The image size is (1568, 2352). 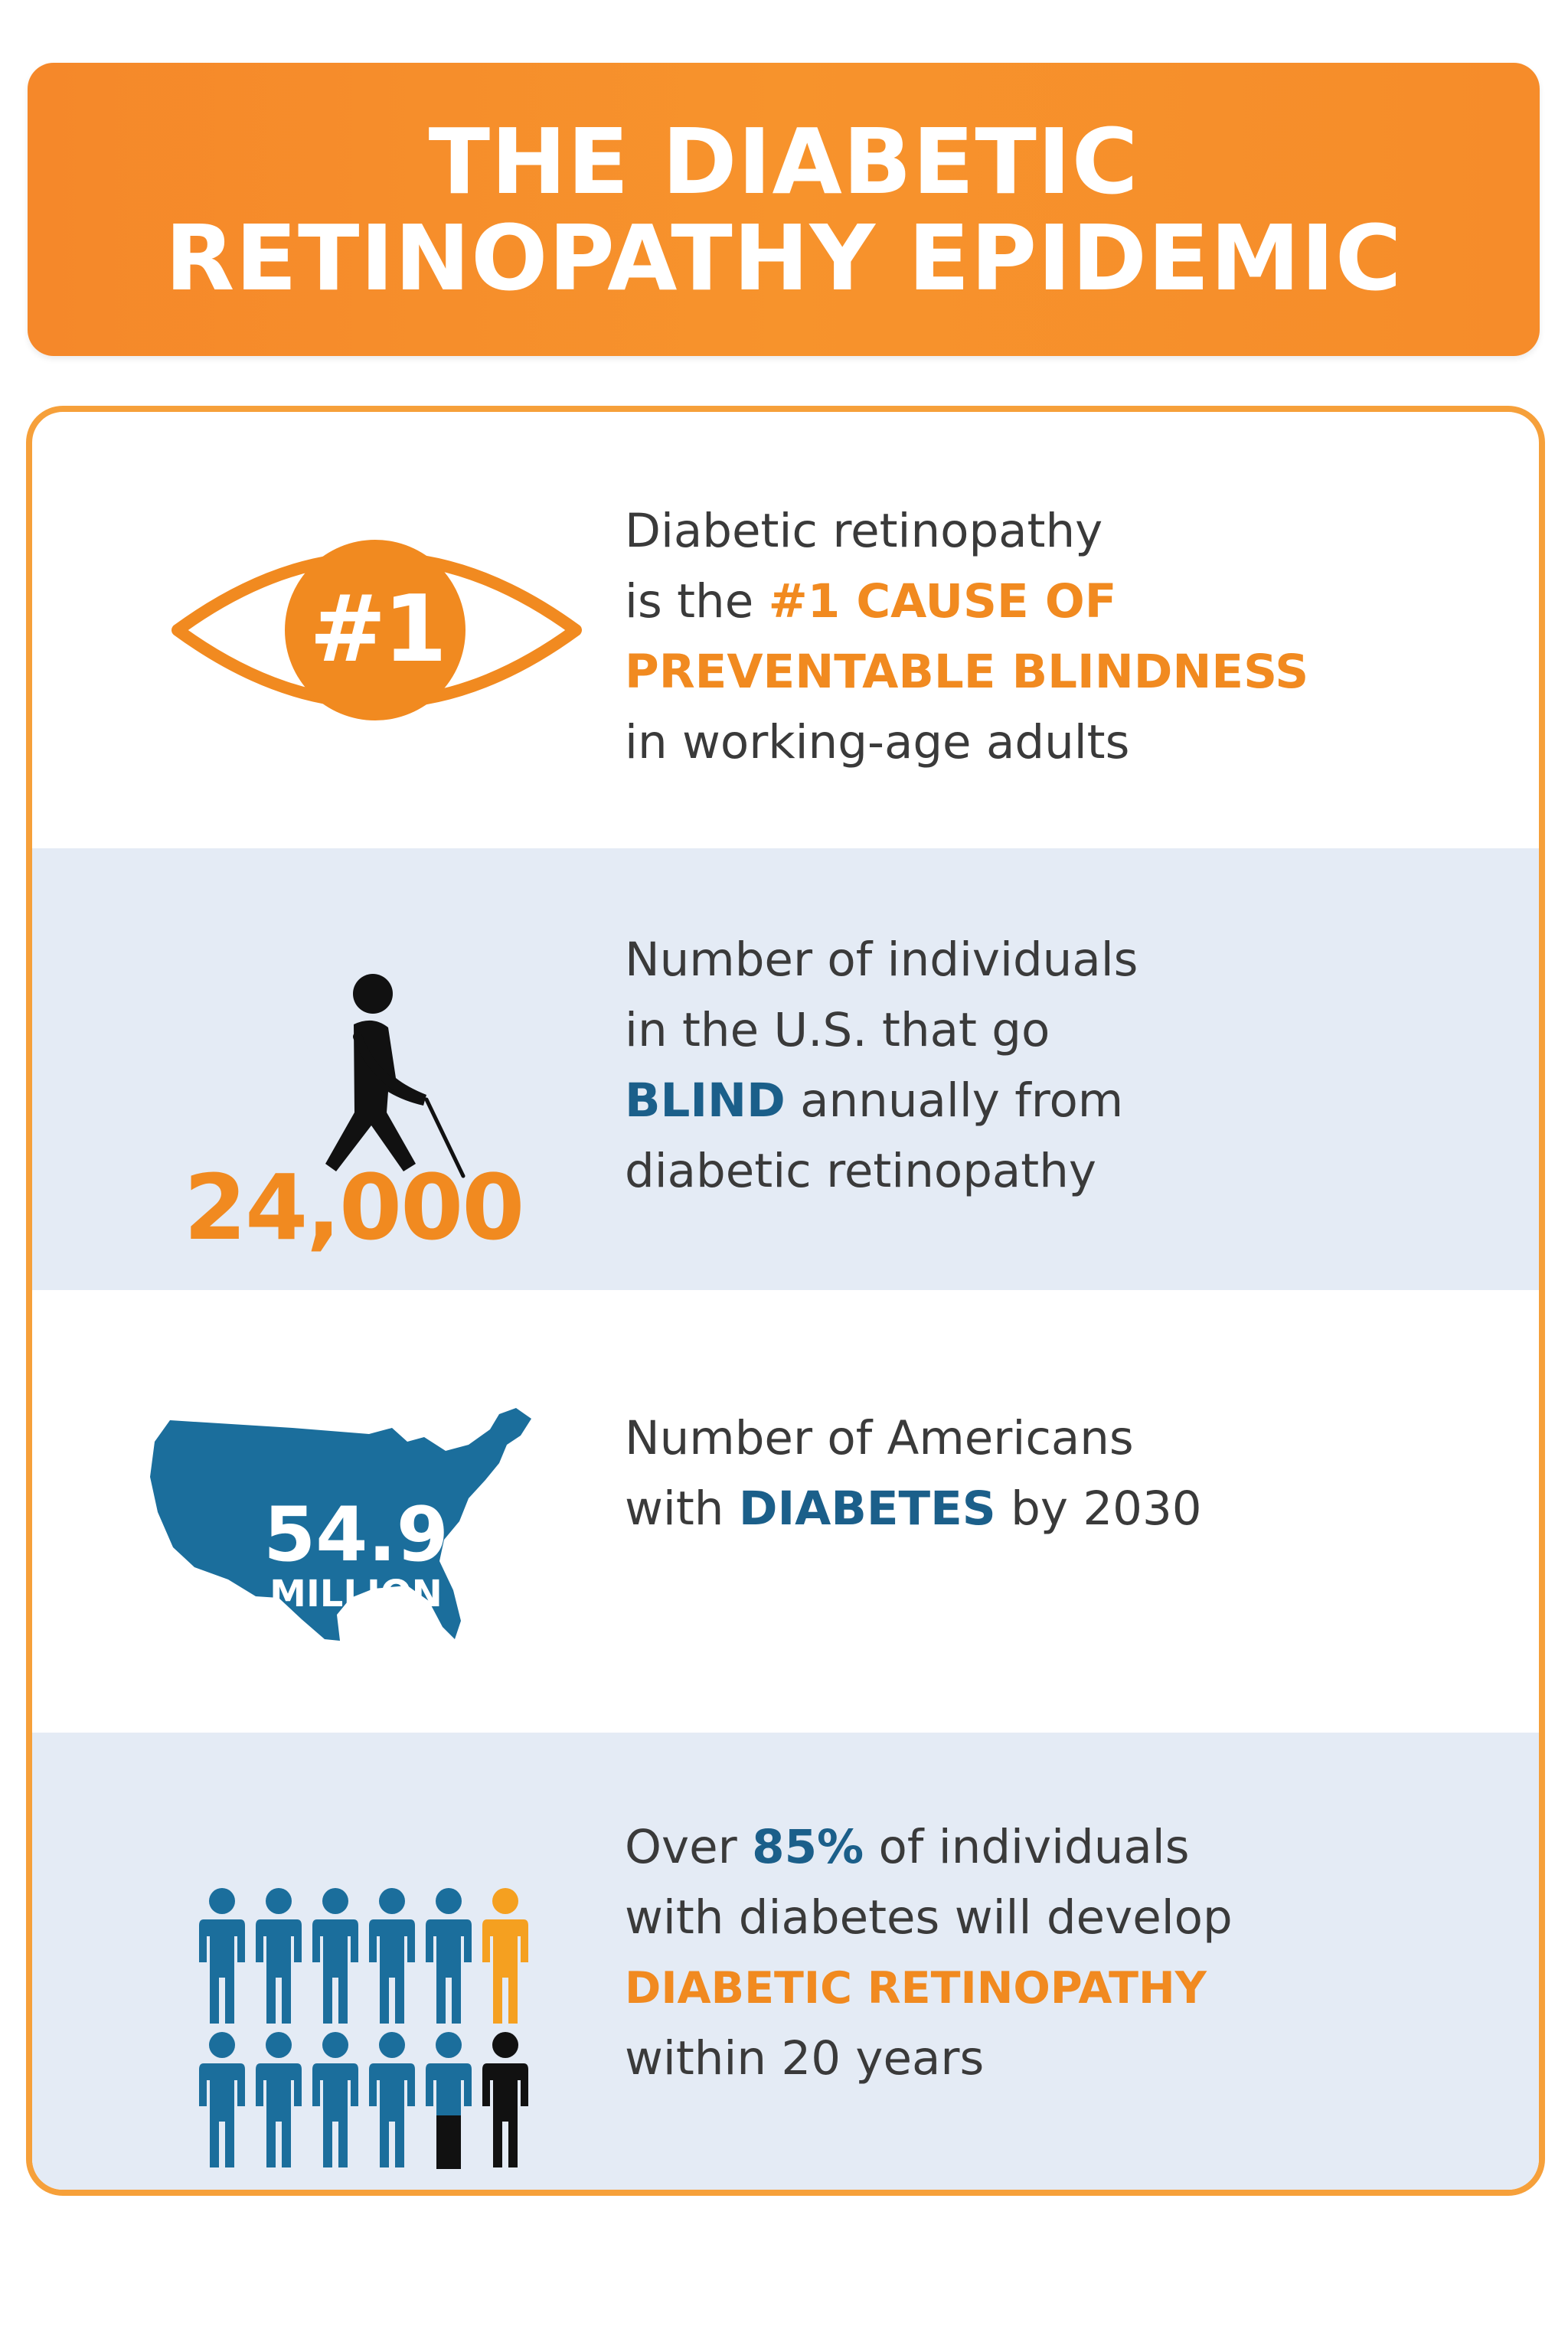 What do you see at coordinates (860, 1171) in the screenshot?
I see `stat-line: diabetic retinopathy` at bounding box center [860, 1171].